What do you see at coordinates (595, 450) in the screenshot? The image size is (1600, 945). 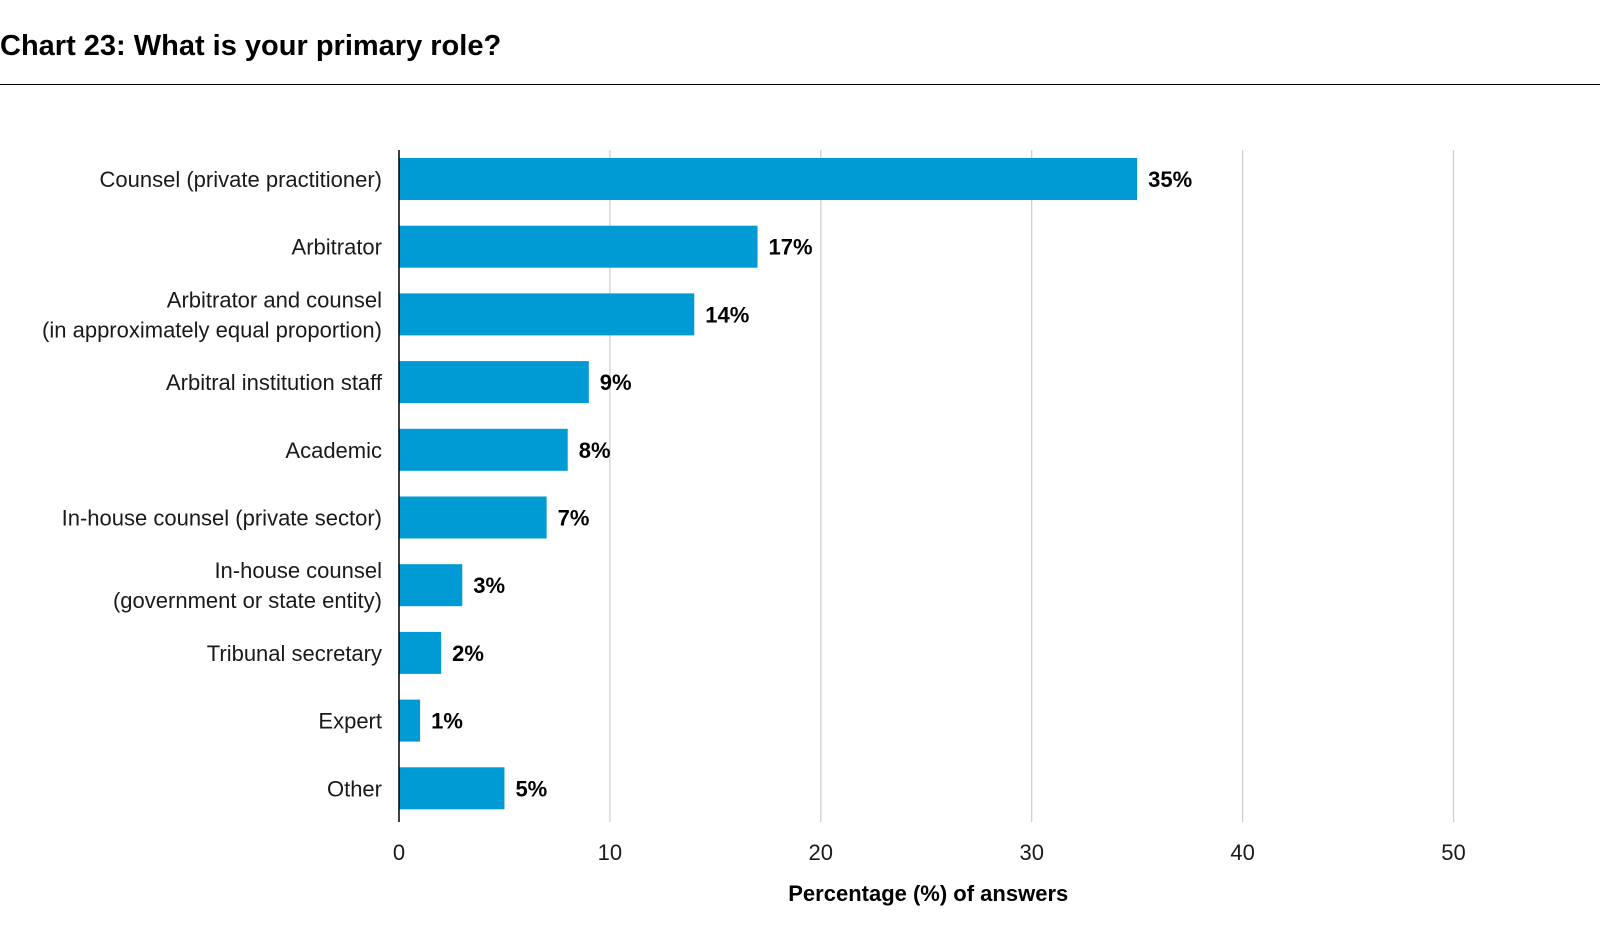 I see `value-label: 8%` at bounding box center [595, 450].